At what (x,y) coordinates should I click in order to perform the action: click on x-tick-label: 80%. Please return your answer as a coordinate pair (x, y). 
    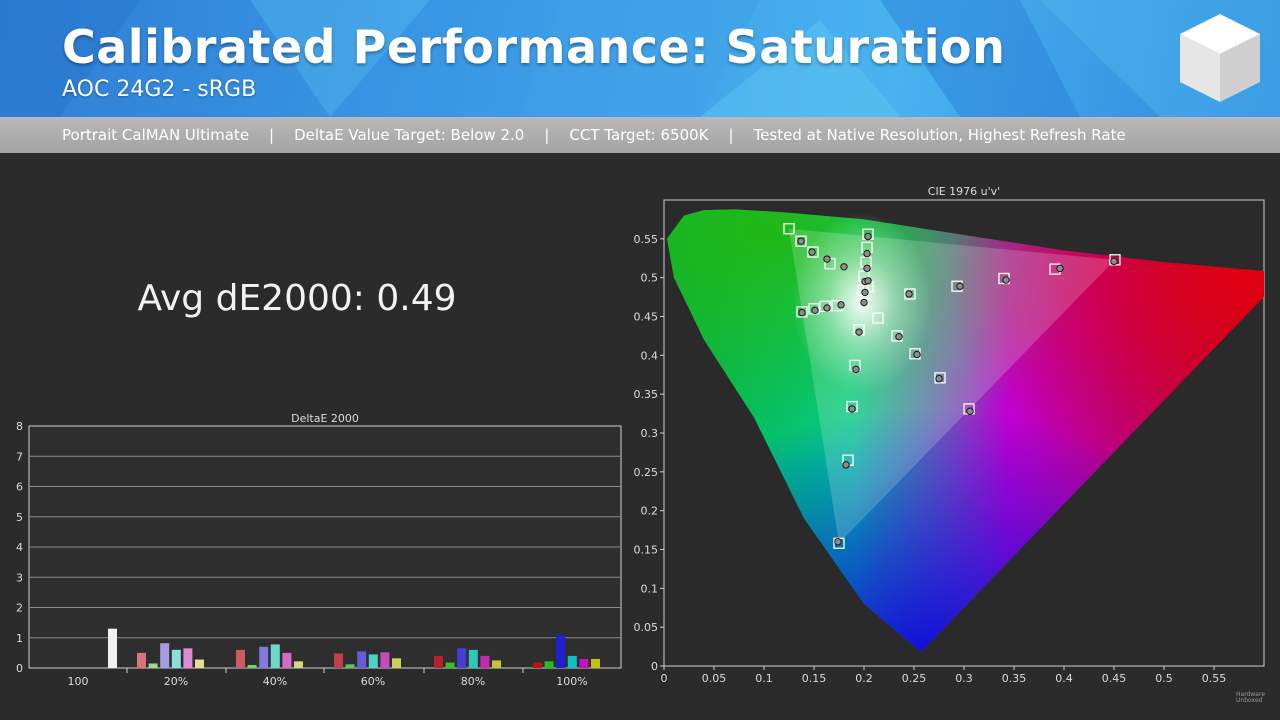
    Looking at the image, I should click on (473, 681).